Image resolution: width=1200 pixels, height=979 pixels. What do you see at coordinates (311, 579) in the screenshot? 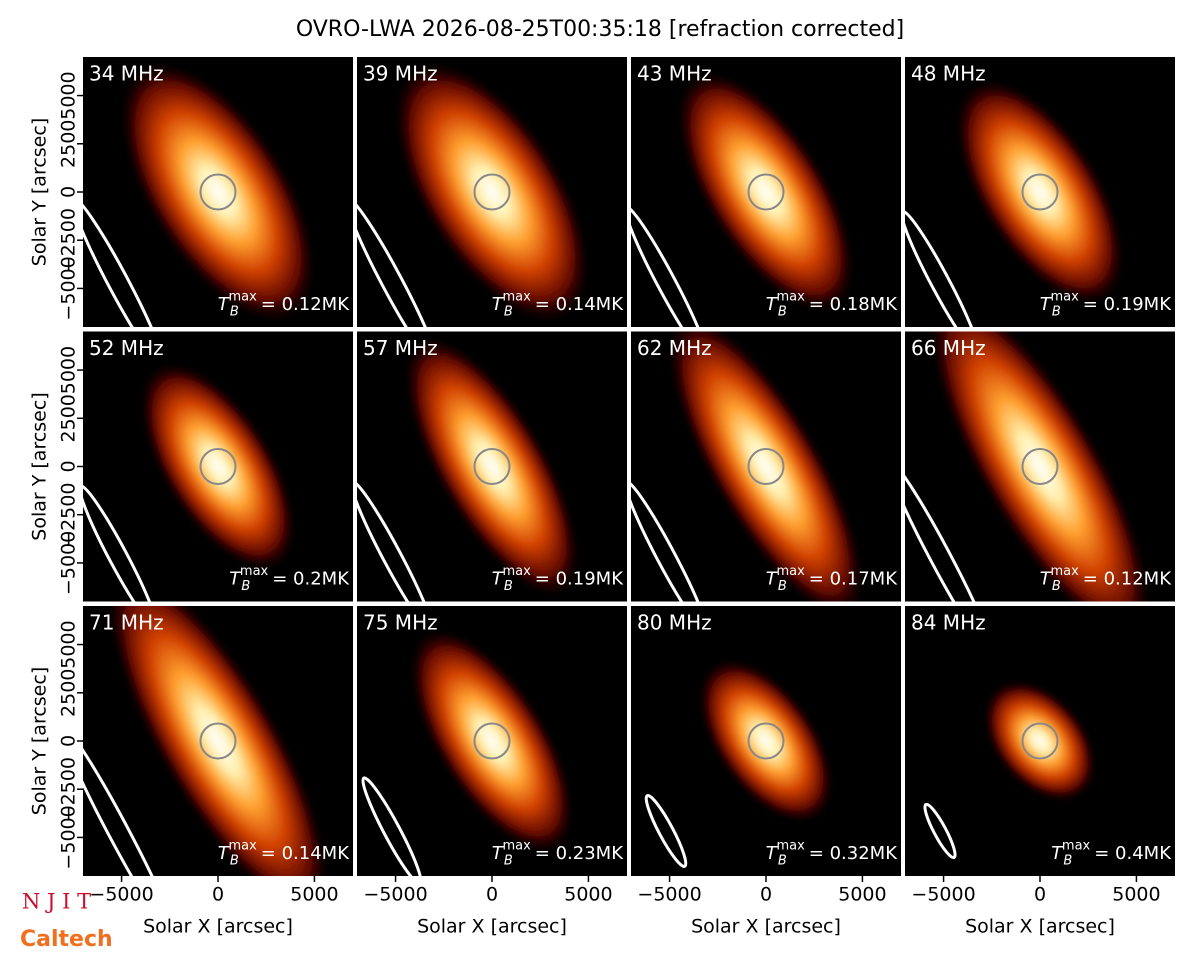
I see `tmax-value: = 0.2MK` at bounding box center [311, 579].